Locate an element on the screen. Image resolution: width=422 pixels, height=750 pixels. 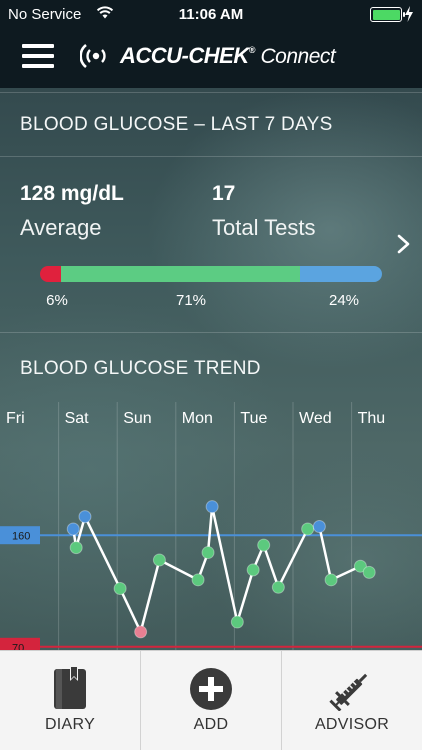
low-range-segment is located at coordinates (50, 274).